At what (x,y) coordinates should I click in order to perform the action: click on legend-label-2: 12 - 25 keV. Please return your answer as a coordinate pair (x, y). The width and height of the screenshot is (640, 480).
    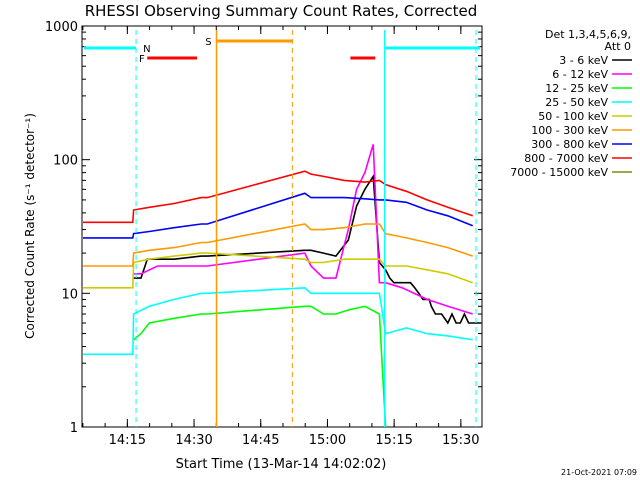
    Looking at the image, I should click on (576, 88).